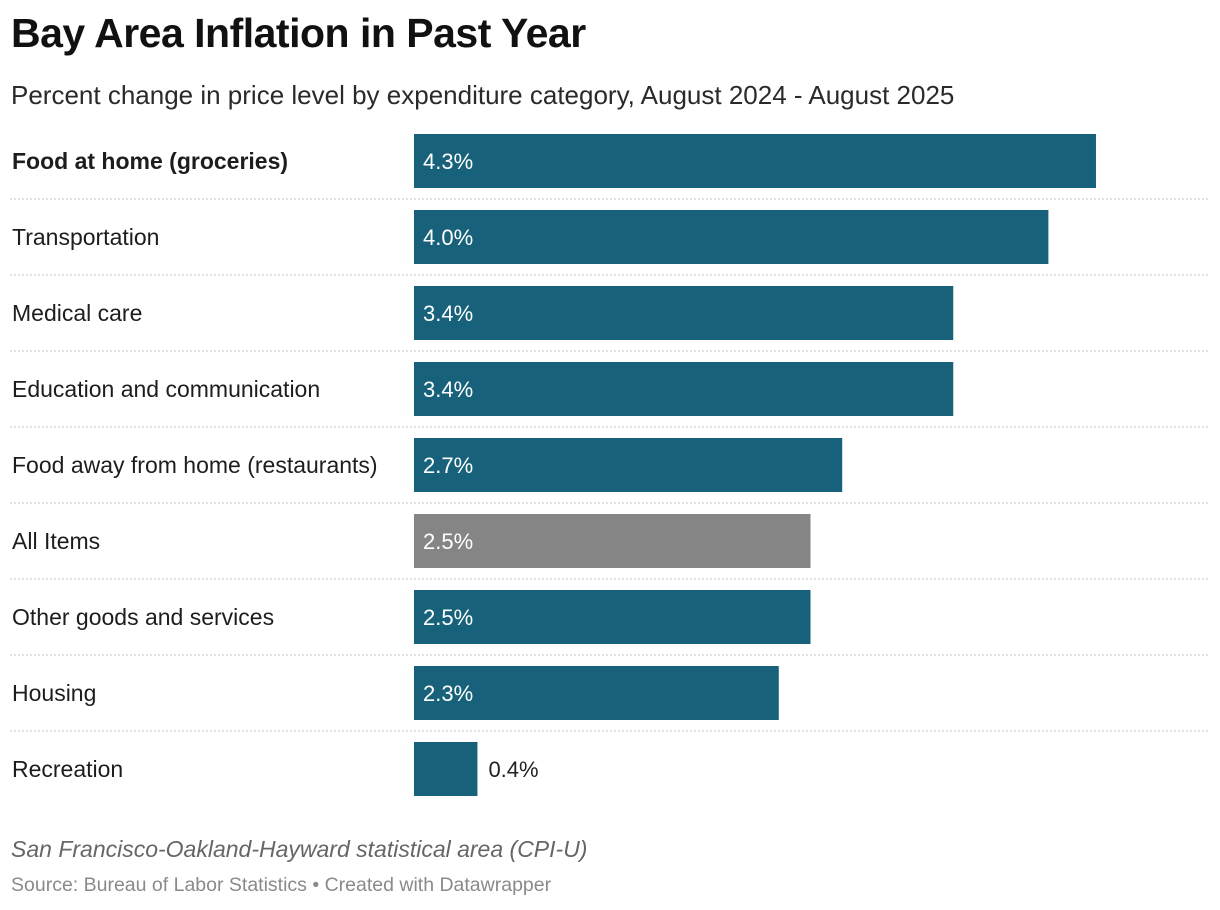 This screenshot has width=1220, height=910. What do you see at coordinates (448, 237) in the screenshot?
I see `value-label: 4.0%` at bounding box center [448, 237].